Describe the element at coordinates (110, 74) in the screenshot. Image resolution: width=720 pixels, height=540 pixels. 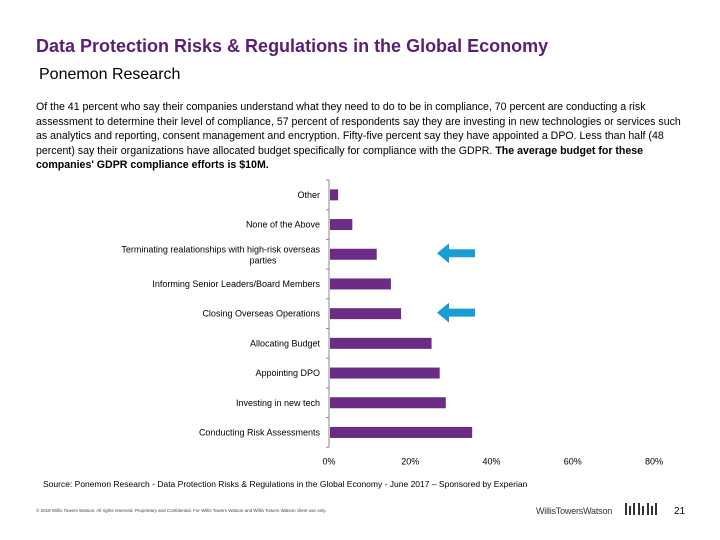
I see `slide-subtitle: Ponemon Research` at that location.